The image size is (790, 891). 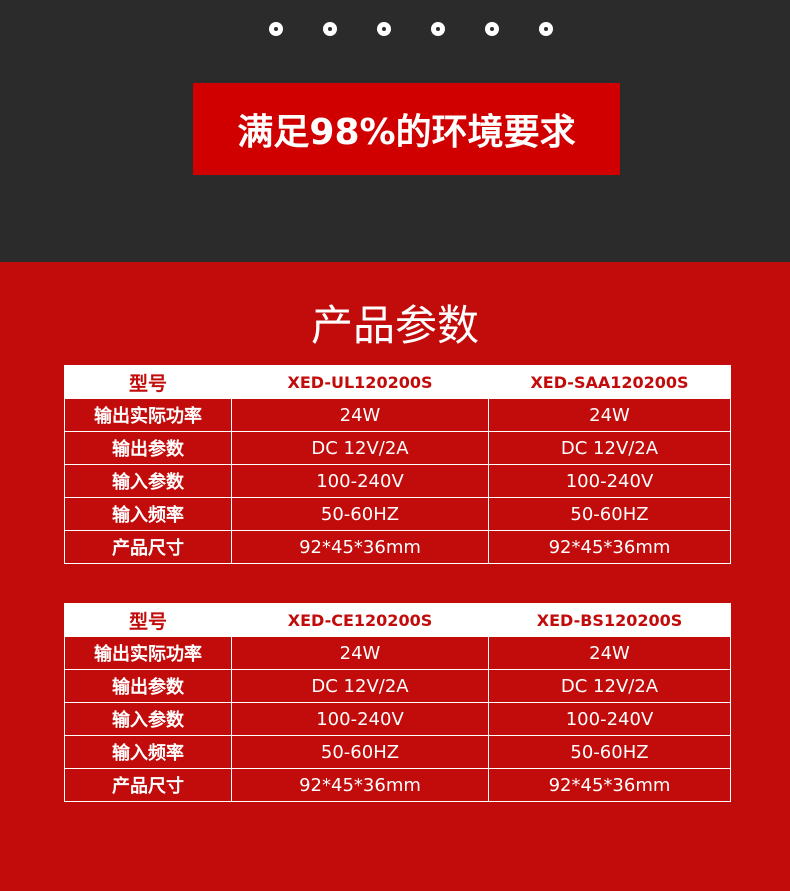 What do you see at coordinates (360, 382) in the screenshot?
I see `cell-value: XED-UL120200S` at bounding box center [360, 382].